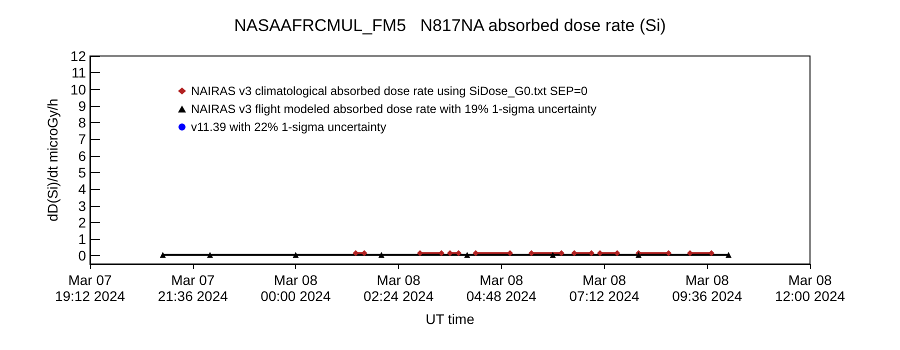 The image size is (900, 350). What do you see at coordinates (78, 89) in the screenshot?
I see `y-tick-label: 10` at bounding box center [78, 89].